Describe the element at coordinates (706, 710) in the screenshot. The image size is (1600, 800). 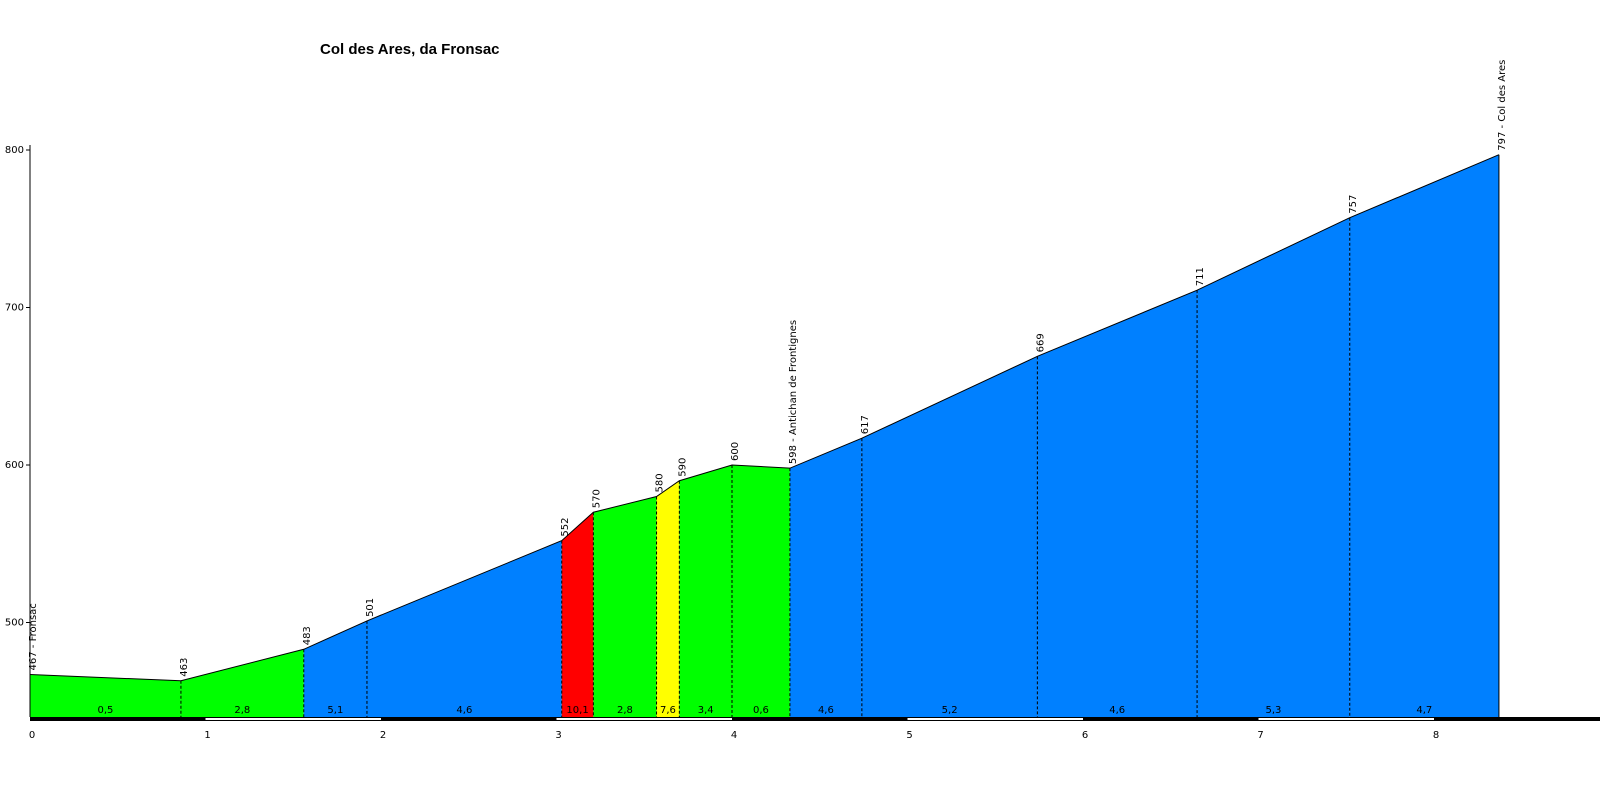
I see `grade-label: 3,4` at that location.